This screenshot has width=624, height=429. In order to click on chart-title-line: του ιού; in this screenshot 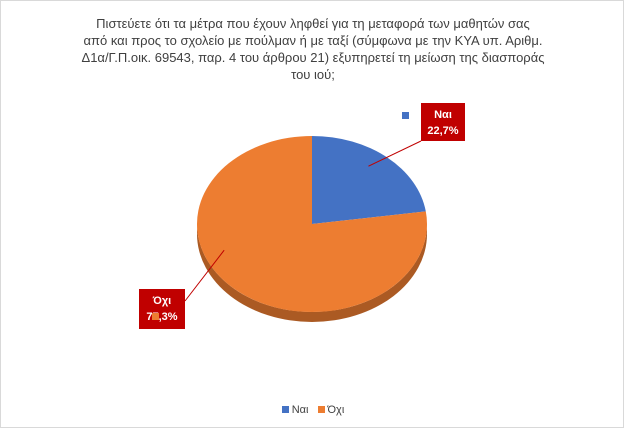, I will do `click(313, 74)`.